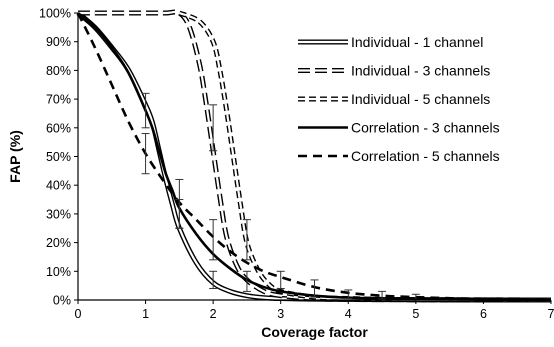 The image size is (554, 347). Describe the element at coordinates (62, 301) in the screenshot. I see `y-tick-label: 0%` at that location.